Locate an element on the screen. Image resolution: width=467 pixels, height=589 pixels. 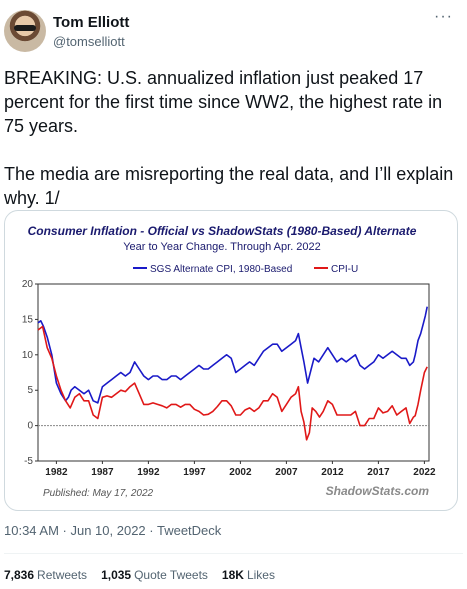
likes-stat: 18K Likes is located at coordinates (248, 575).